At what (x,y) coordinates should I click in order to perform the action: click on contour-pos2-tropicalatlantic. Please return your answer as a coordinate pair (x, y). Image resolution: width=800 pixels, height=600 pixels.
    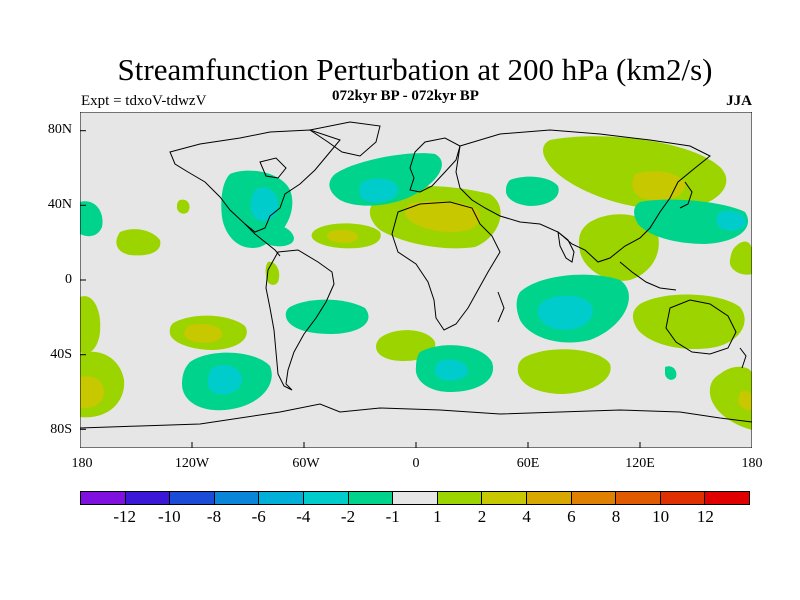
    Looking at the image, I should click on (343, 236).